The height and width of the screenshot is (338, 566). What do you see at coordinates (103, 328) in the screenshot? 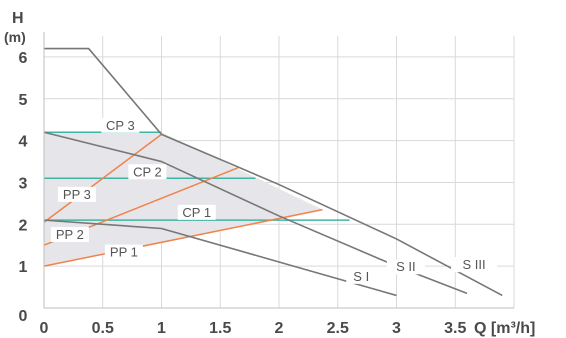
I see `x-tick-label: 0.5` at bounding box center [103, 328].